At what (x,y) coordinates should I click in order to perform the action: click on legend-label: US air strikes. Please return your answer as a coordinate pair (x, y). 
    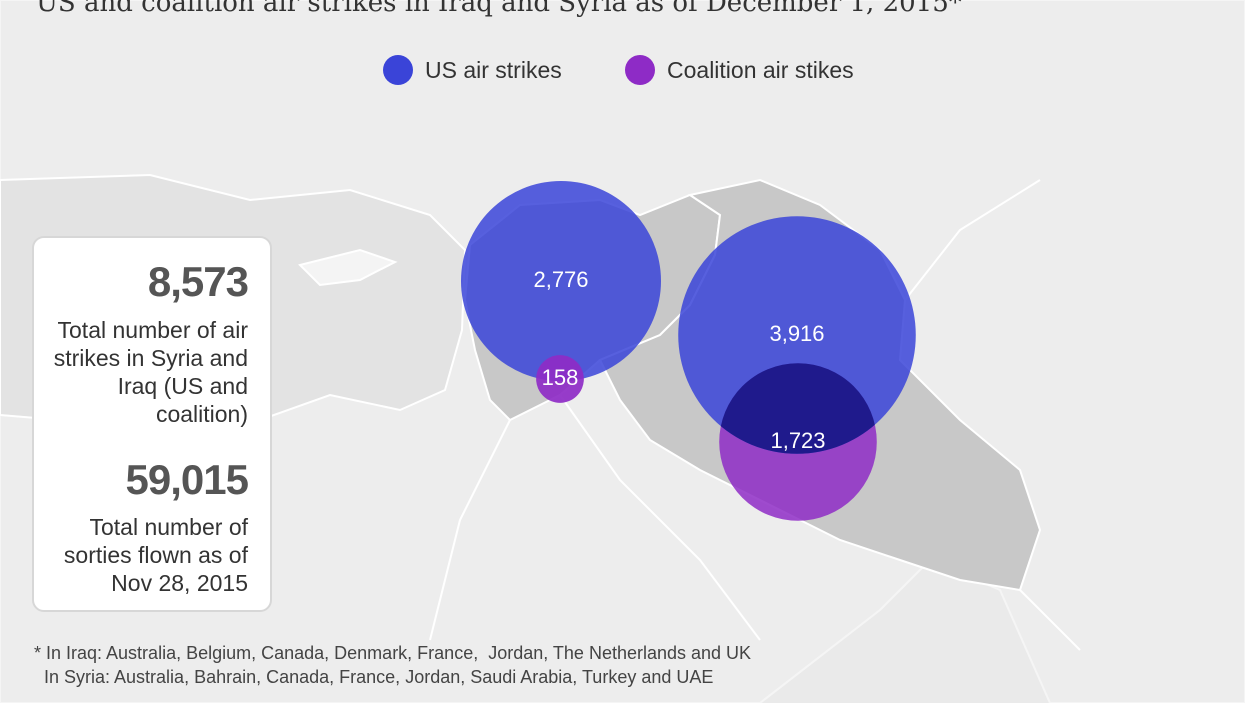
    Looking at the image, I should click on (493, 69).